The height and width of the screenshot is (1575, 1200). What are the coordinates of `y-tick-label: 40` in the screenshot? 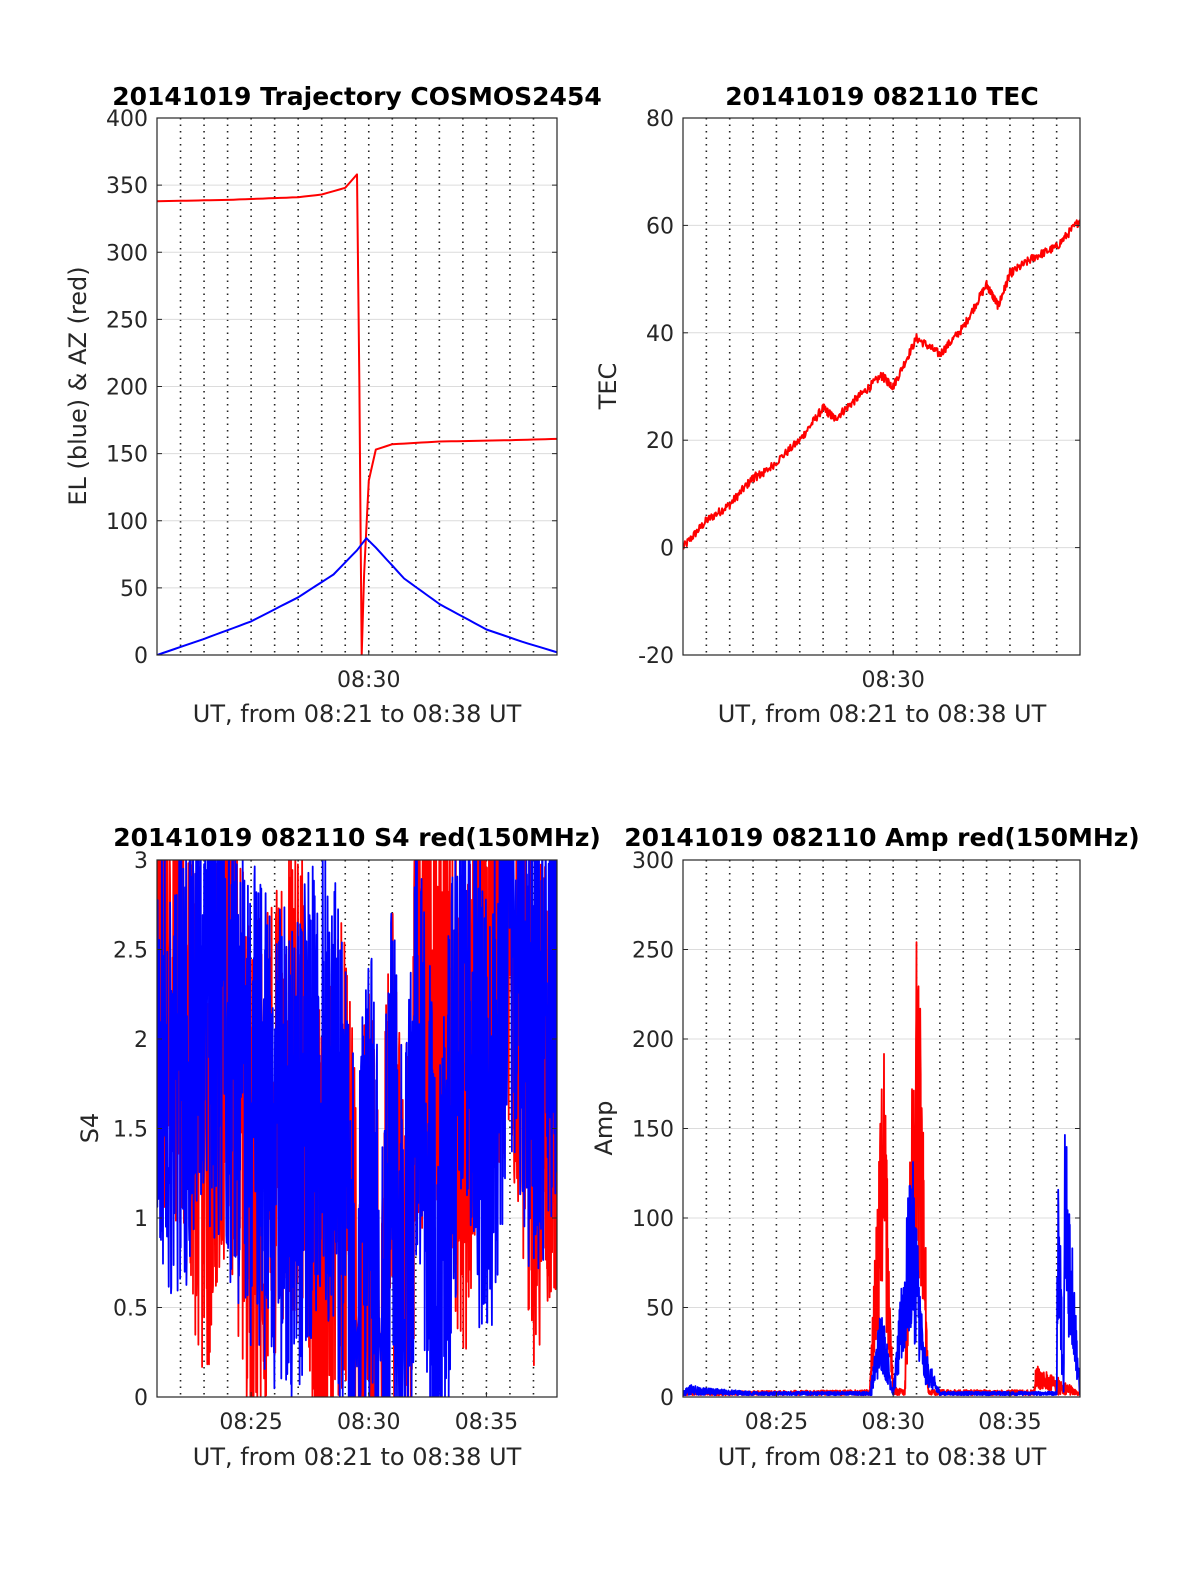 It's located at (660, 334).